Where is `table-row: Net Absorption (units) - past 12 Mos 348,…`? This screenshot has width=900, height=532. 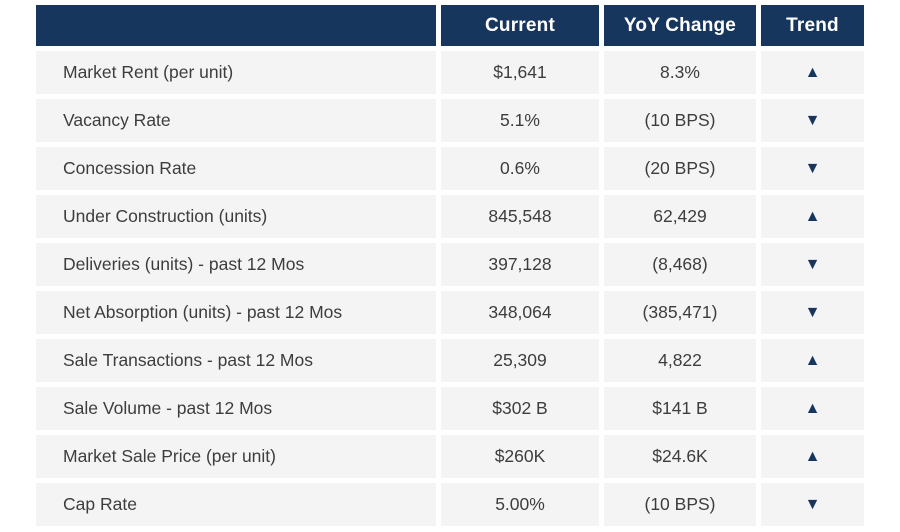
table-row: Net Absorption (units) - past 12 Mos 348,… is located at coordinates (450, 312).